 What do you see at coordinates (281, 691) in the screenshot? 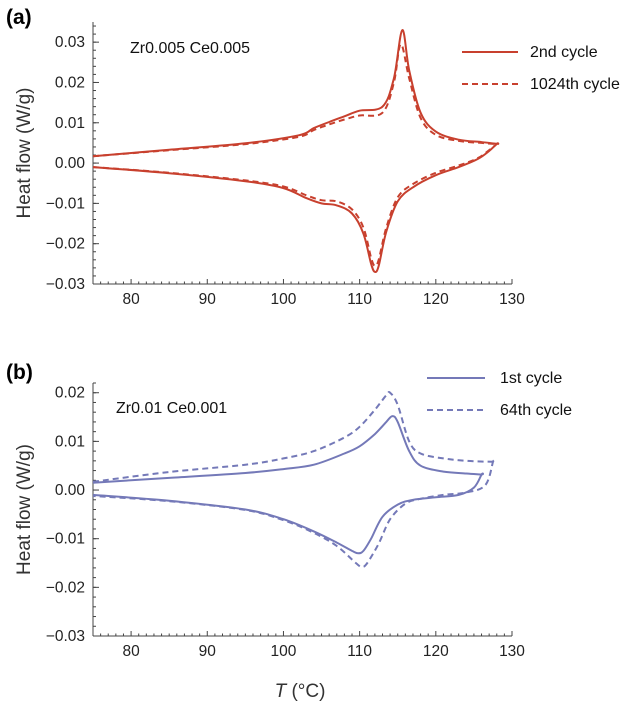
I see `x-axis-label-symbol: T` at bounding box center [281, 691].